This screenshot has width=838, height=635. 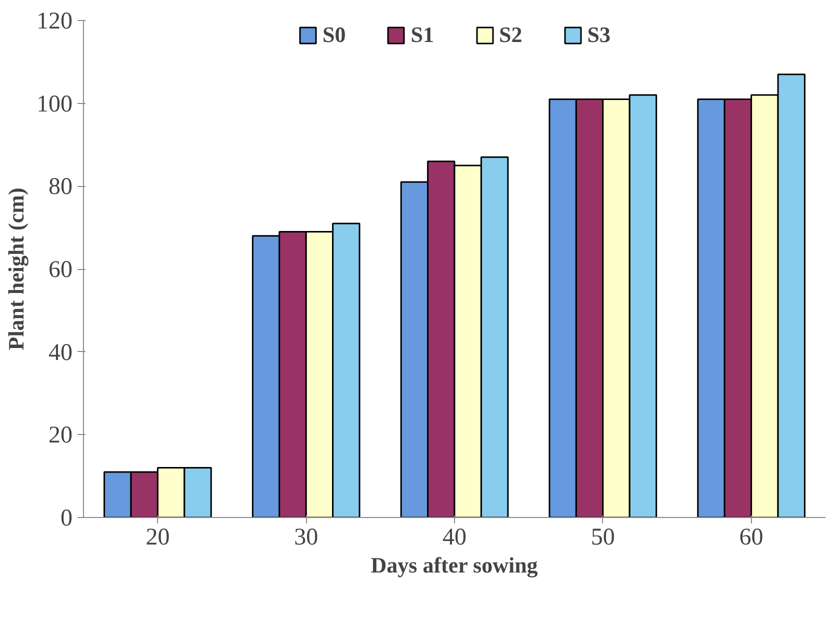 I want to click on legend-label: S0, so click(x=334, y=35).